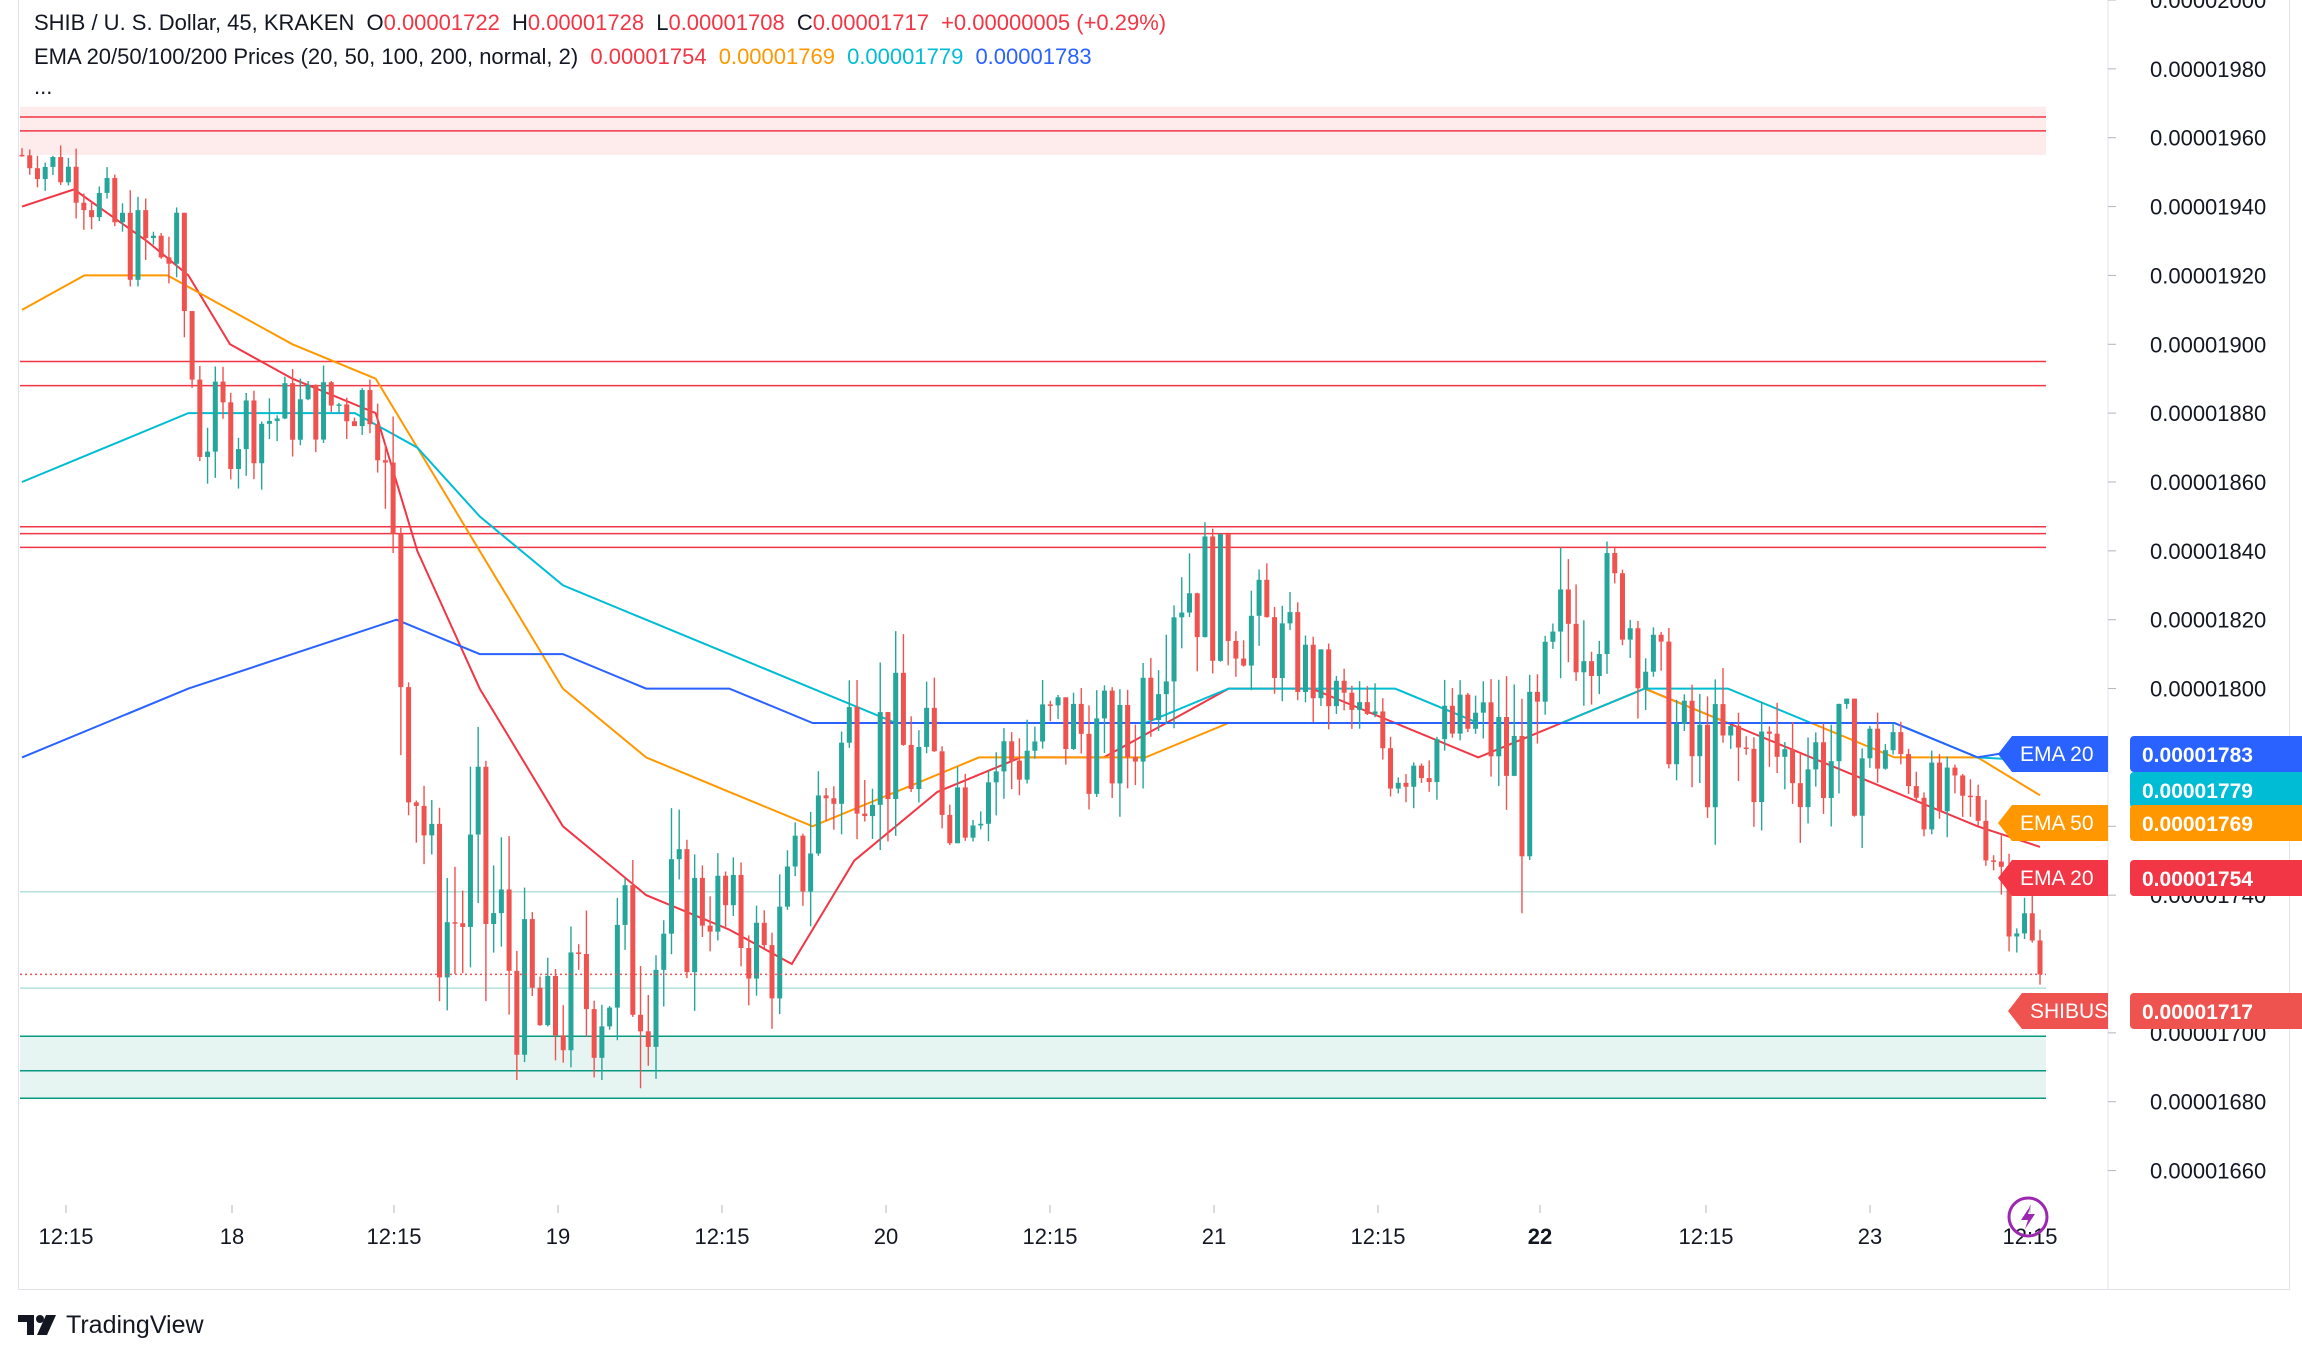 The width and height of the screenshot is (2302, 1357). Describe the element at coordinates (135, 1324) in the screenshot. I see `brand-name: TradingView` at that location.